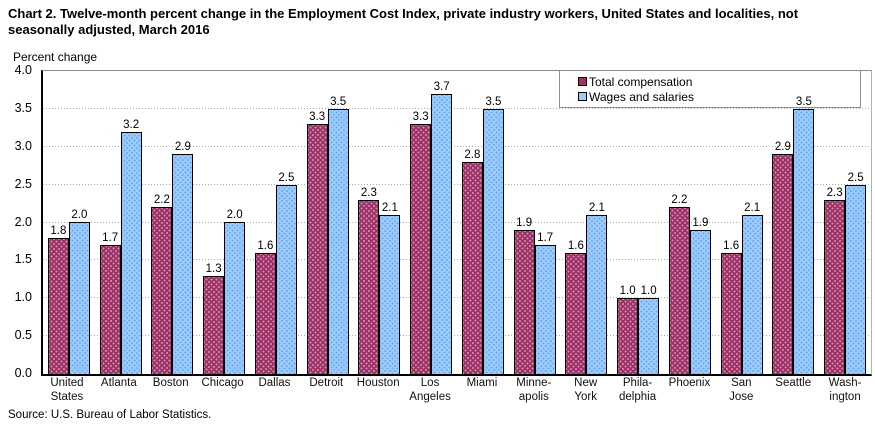  Describe the element at coordinates (845, 390) in the screenshot. I see `x-axis-label: Wash- ington` at that location.